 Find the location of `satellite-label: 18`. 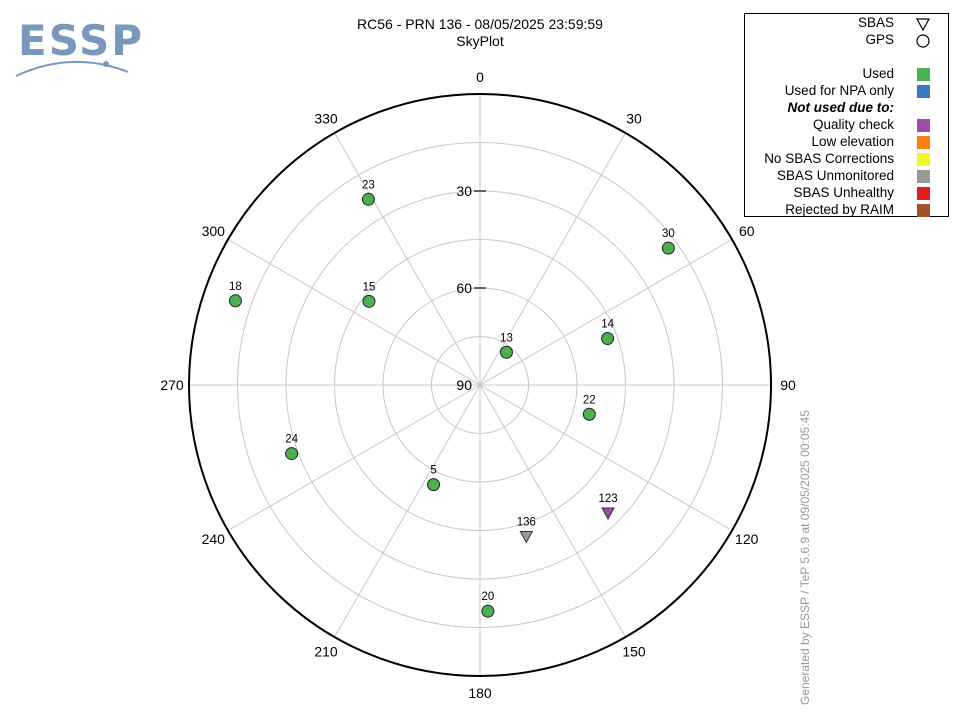

satellite-label: 18 is located at coordinates (235, 287).